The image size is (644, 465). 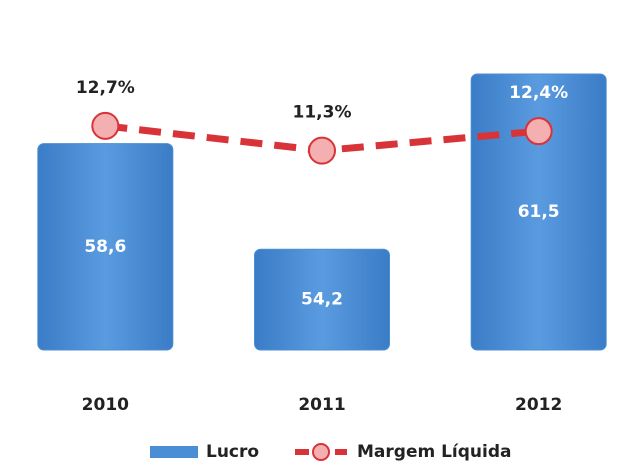 I want to click on x-tick-label: 2010, so click(x=105, y=405).